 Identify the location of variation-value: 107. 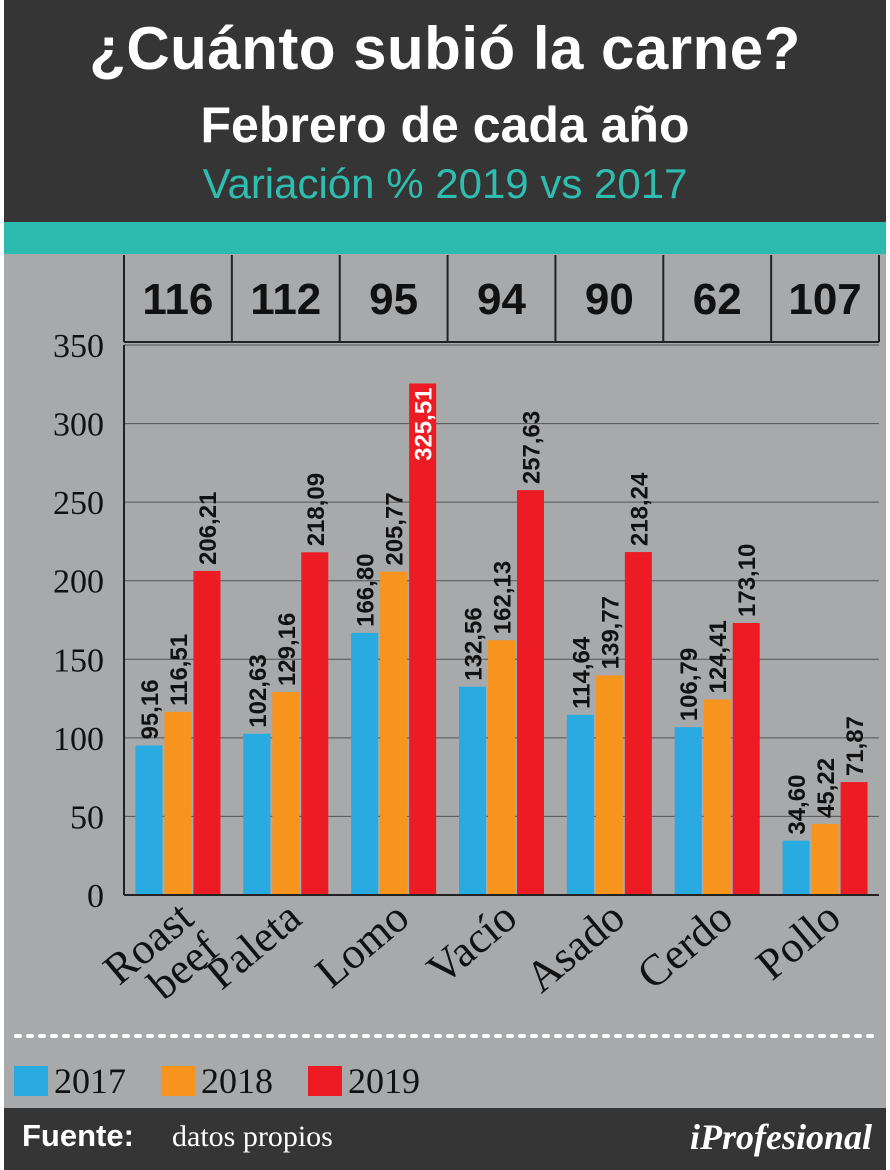
(824, 299).